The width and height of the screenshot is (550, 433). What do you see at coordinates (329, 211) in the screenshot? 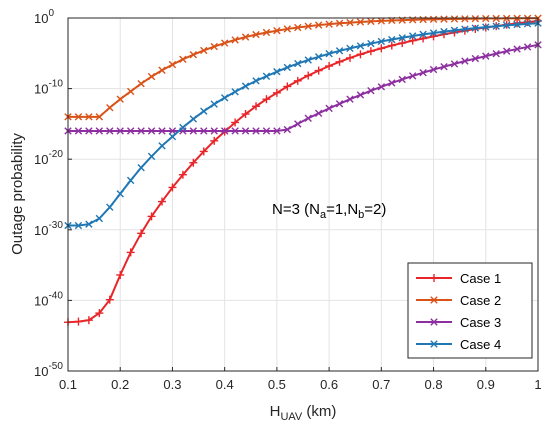
I see `annotation: N=3 (Na=1,Nb=2)` at bounding box center [329, 211].